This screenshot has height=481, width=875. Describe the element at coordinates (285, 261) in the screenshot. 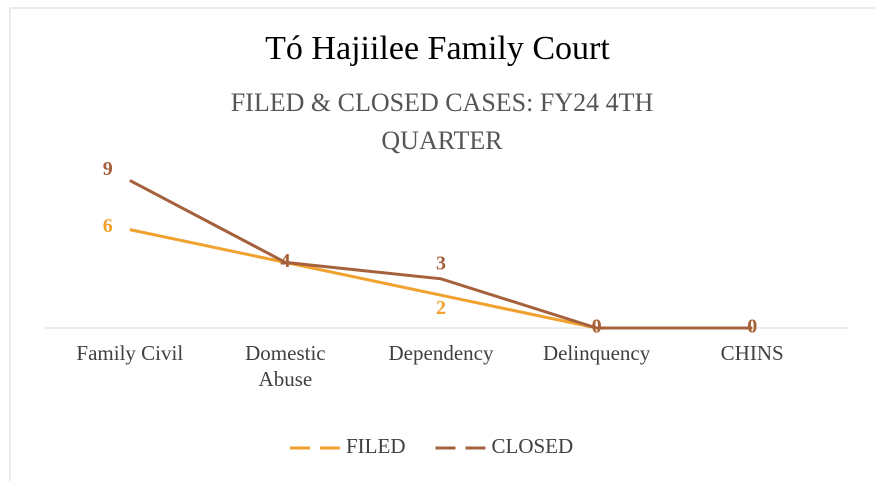

I see `data-label: 4` at that location.